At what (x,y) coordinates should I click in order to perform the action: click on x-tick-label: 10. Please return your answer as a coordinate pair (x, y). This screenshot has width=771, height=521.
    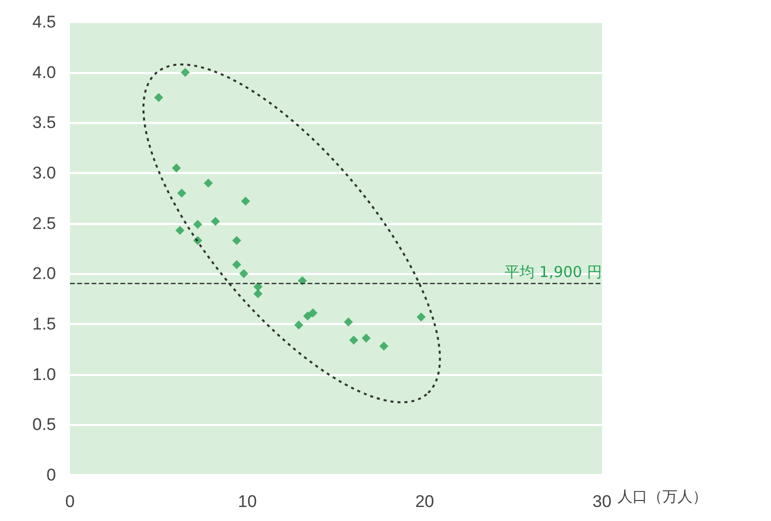
    Looking at the image, I should click on (247, 501).